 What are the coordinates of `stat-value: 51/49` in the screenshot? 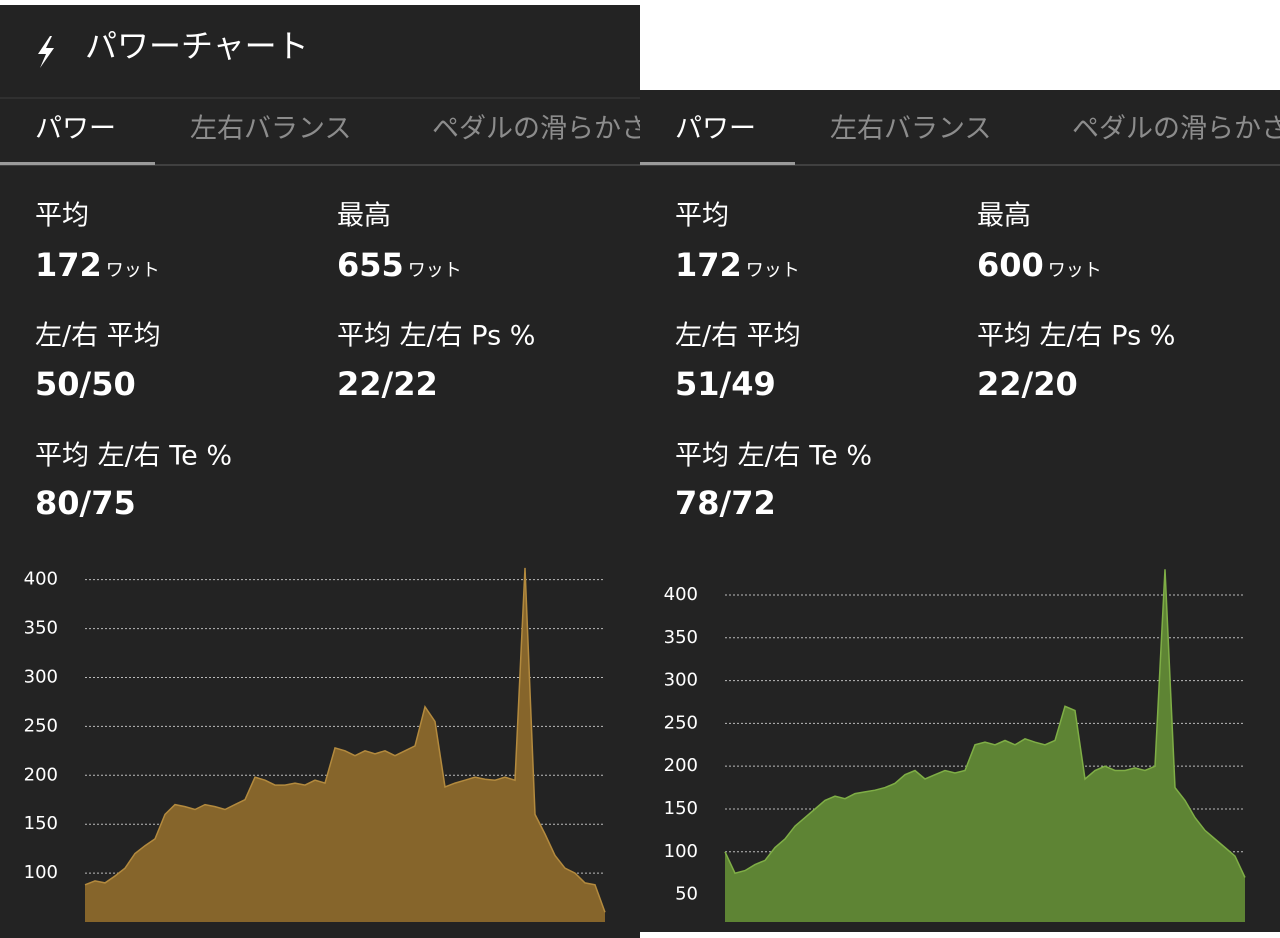 It's located at (725, 384).